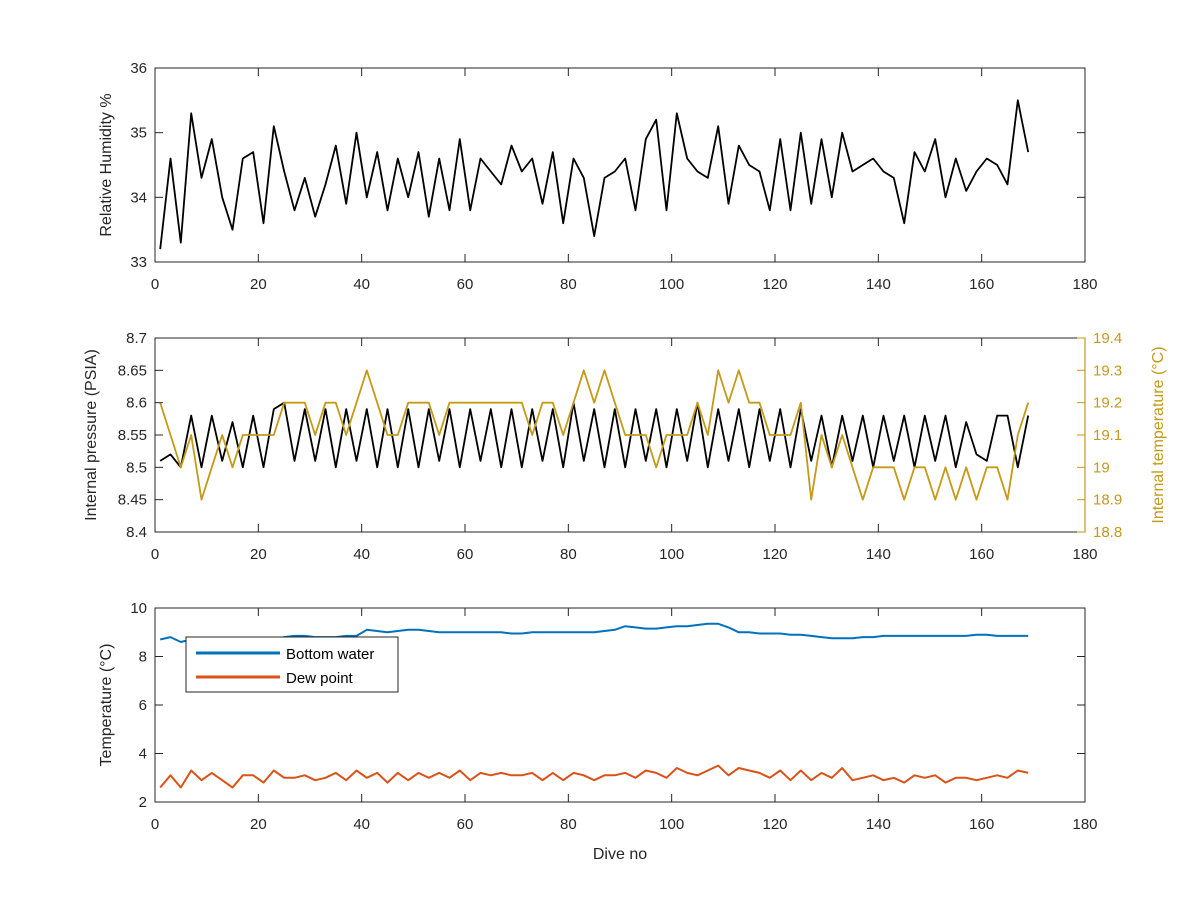  What do you see at coordinates (258, 824) in the screenshot?
I see `temperature-x-tick-label: 20` at bounding box center [258, 824].